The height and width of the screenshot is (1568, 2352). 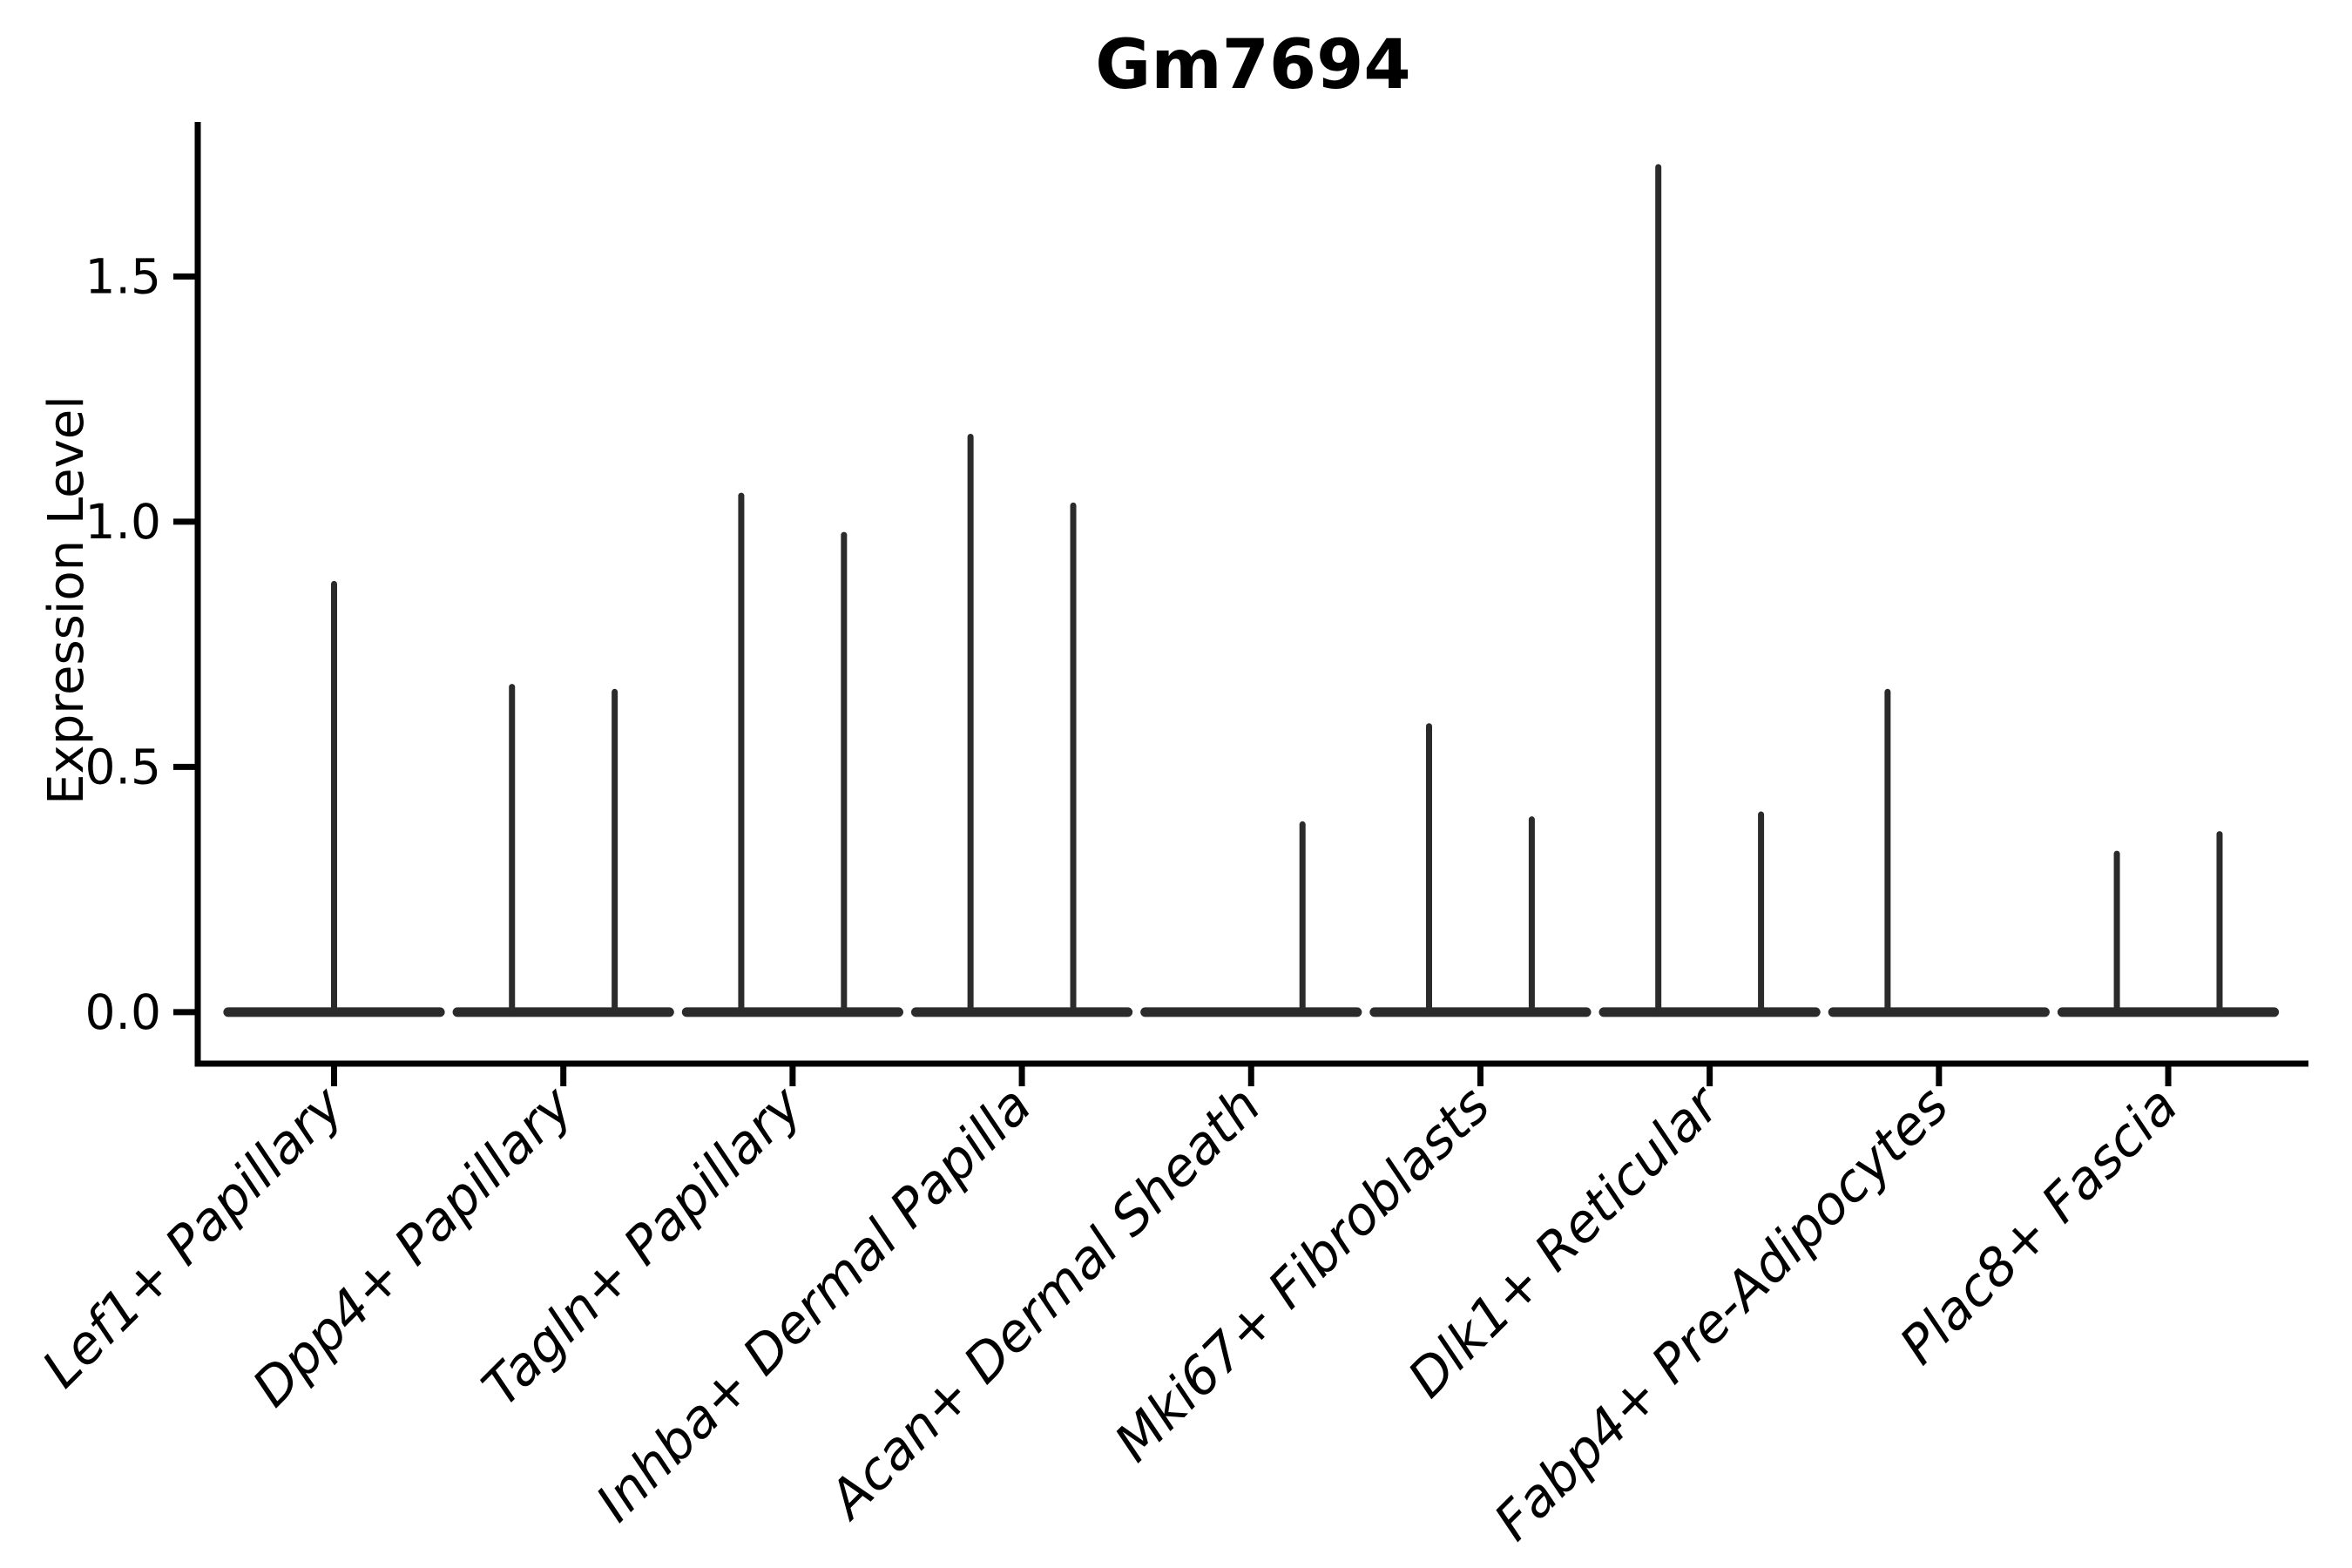 I want to click on x-category-label: Mki67+ Fibroblasts, so click(x=1302, y=1274).